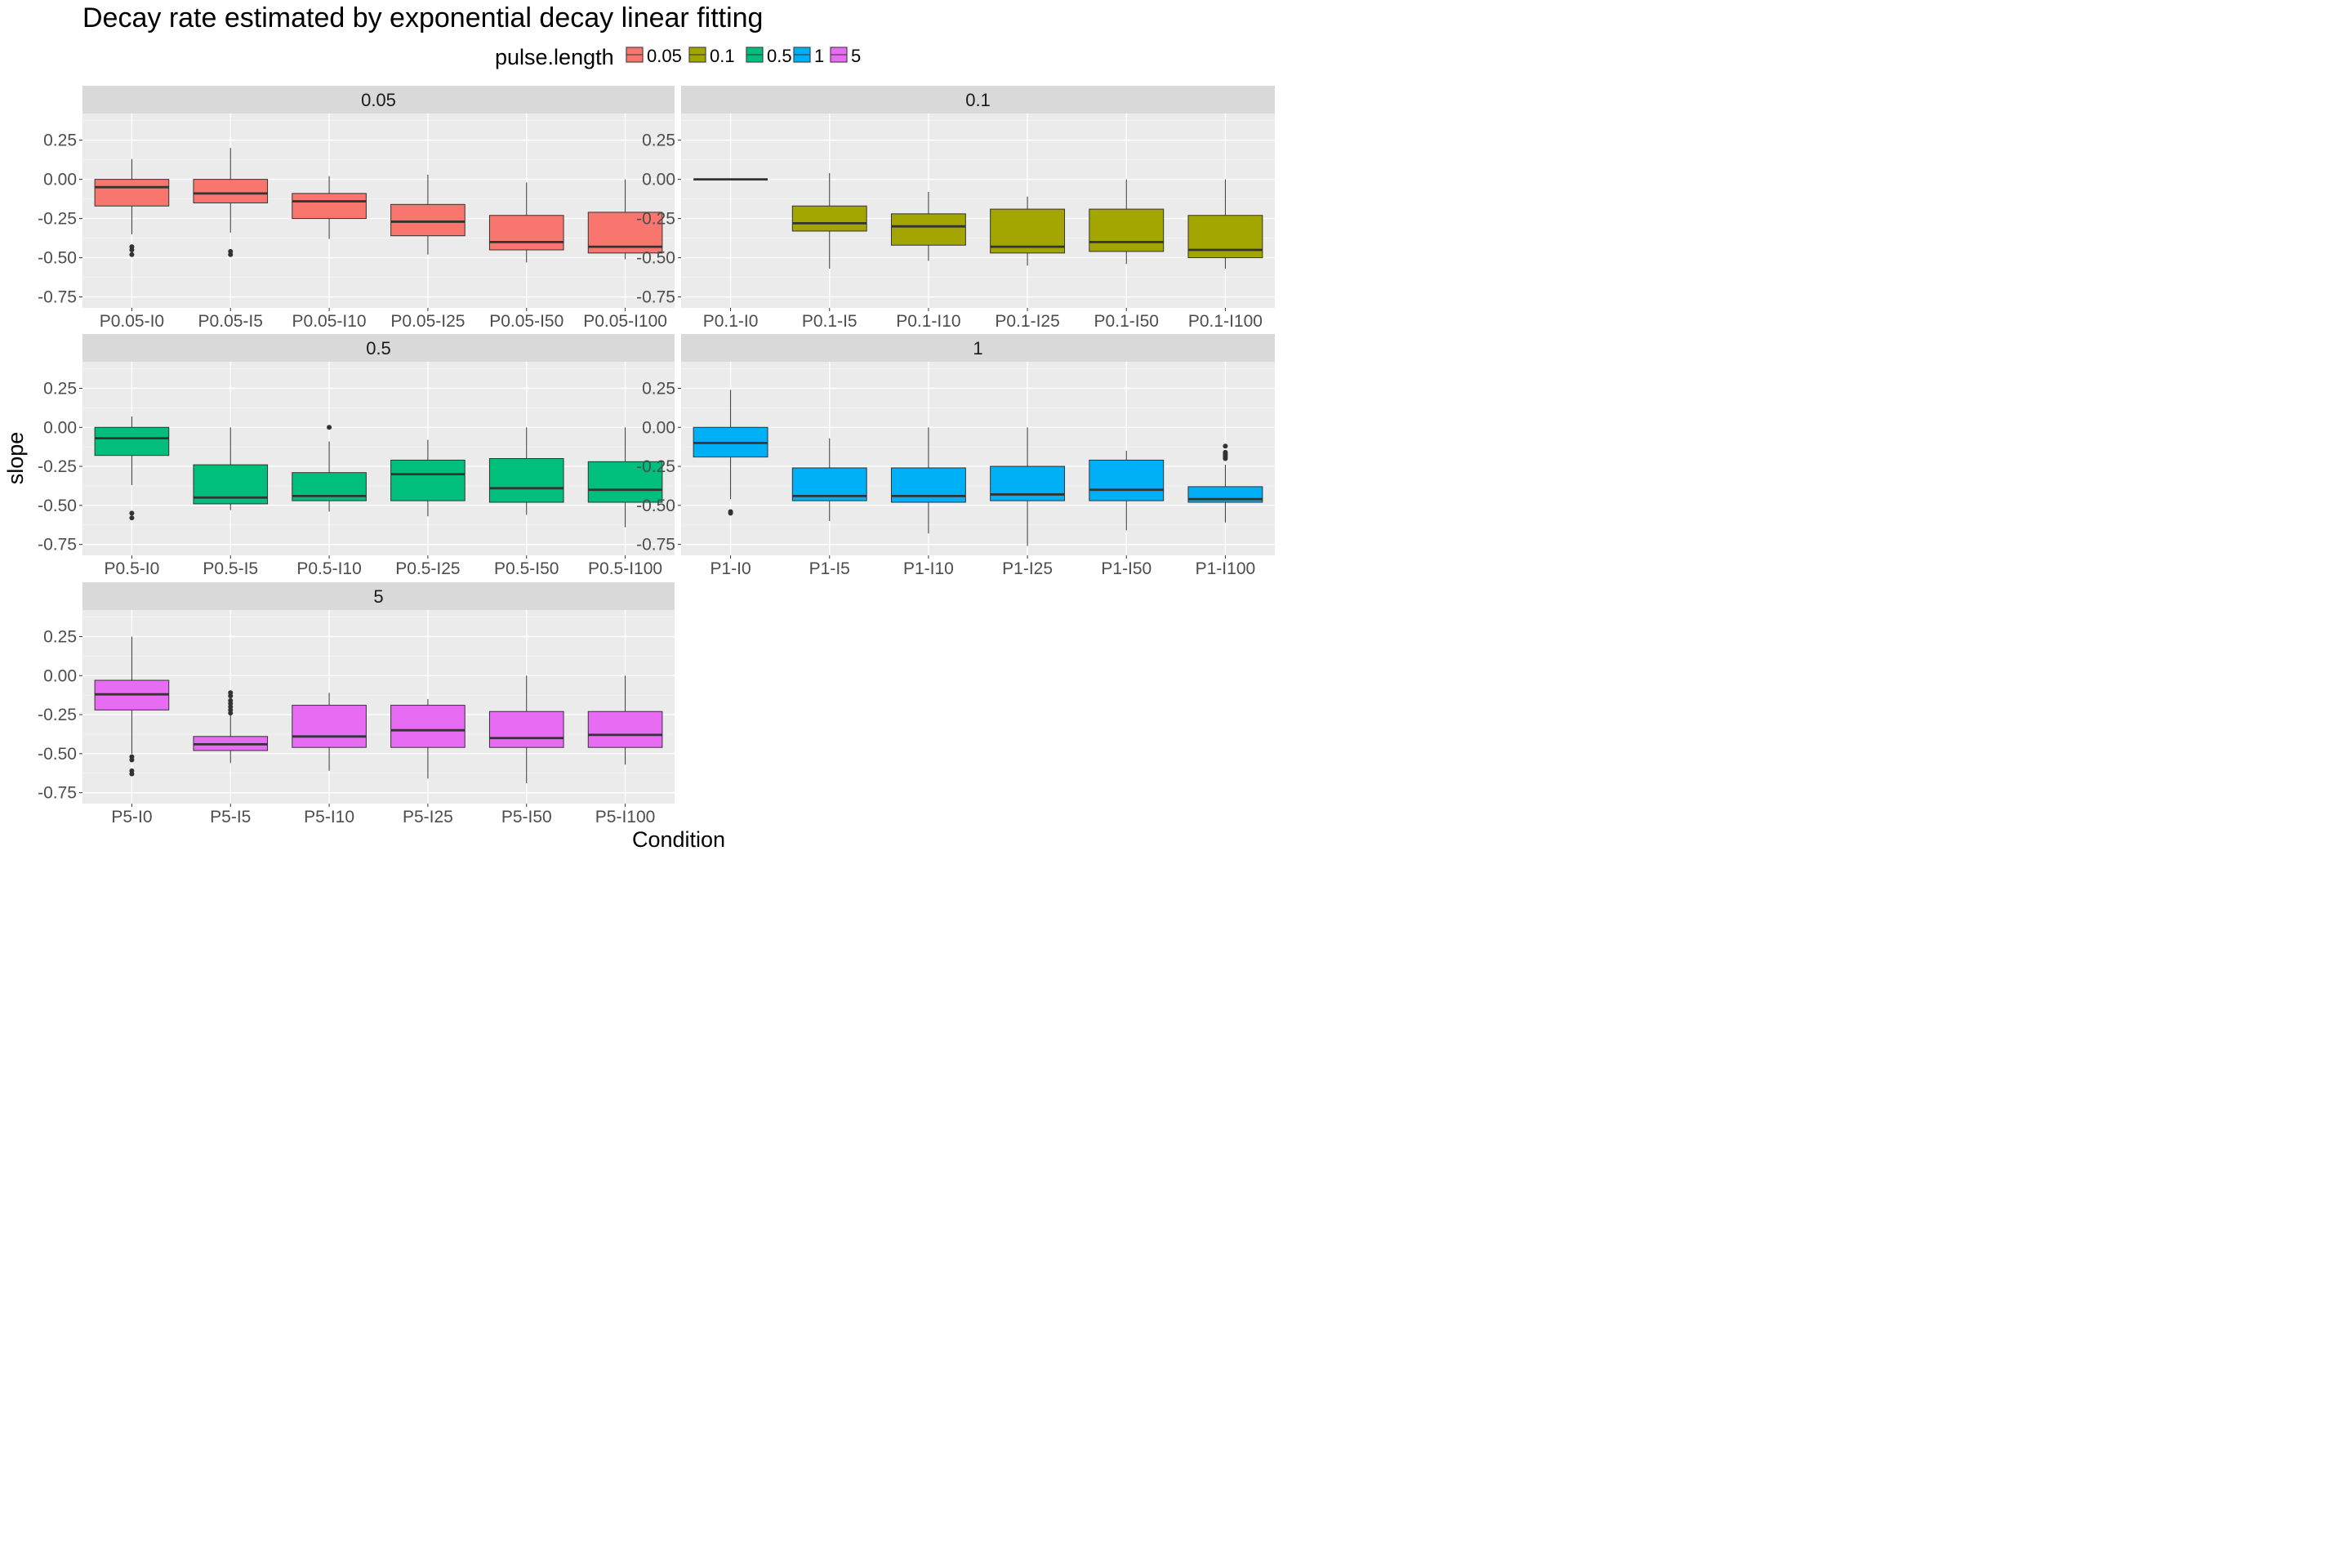 This screenshot has height=1568, width=2352. I want to click on legend-label: 0.5, so click(779, 56).